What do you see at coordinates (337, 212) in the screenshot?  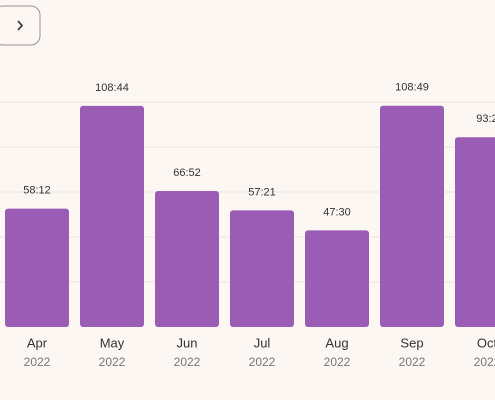 I see `value-label: 47:30` at bounding box center [337, 212].